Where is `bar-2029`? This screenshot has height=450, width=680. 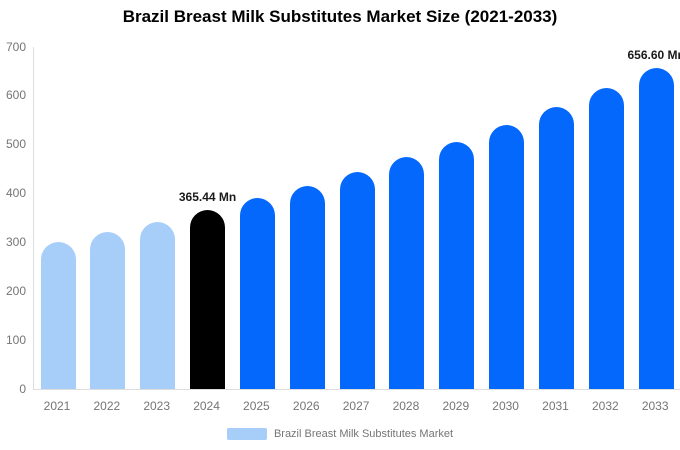 bar-2029 is located at coordinates (457, 265).